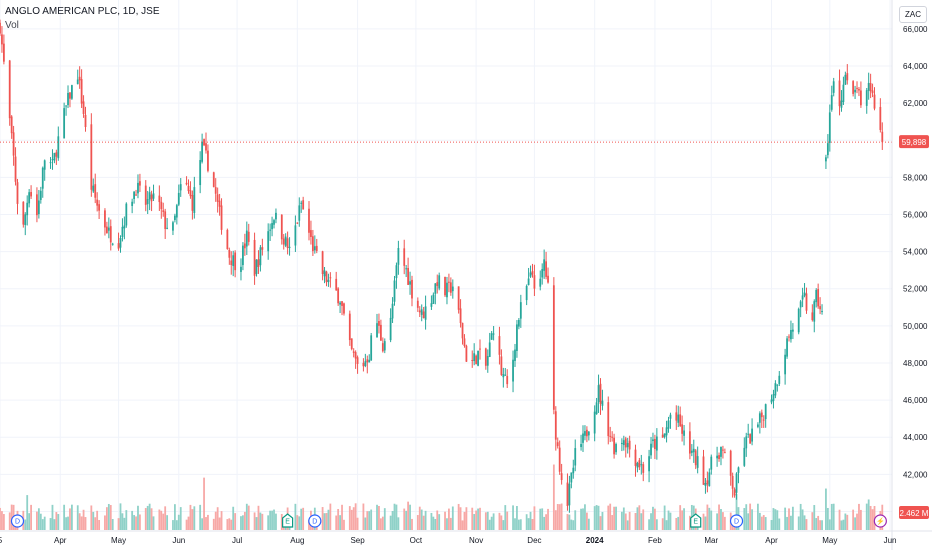 The image size is (932, 550). Describe the element at coordinates (915, 289) in the screenshot. I see `y-tick-label: 52,000` at that location.